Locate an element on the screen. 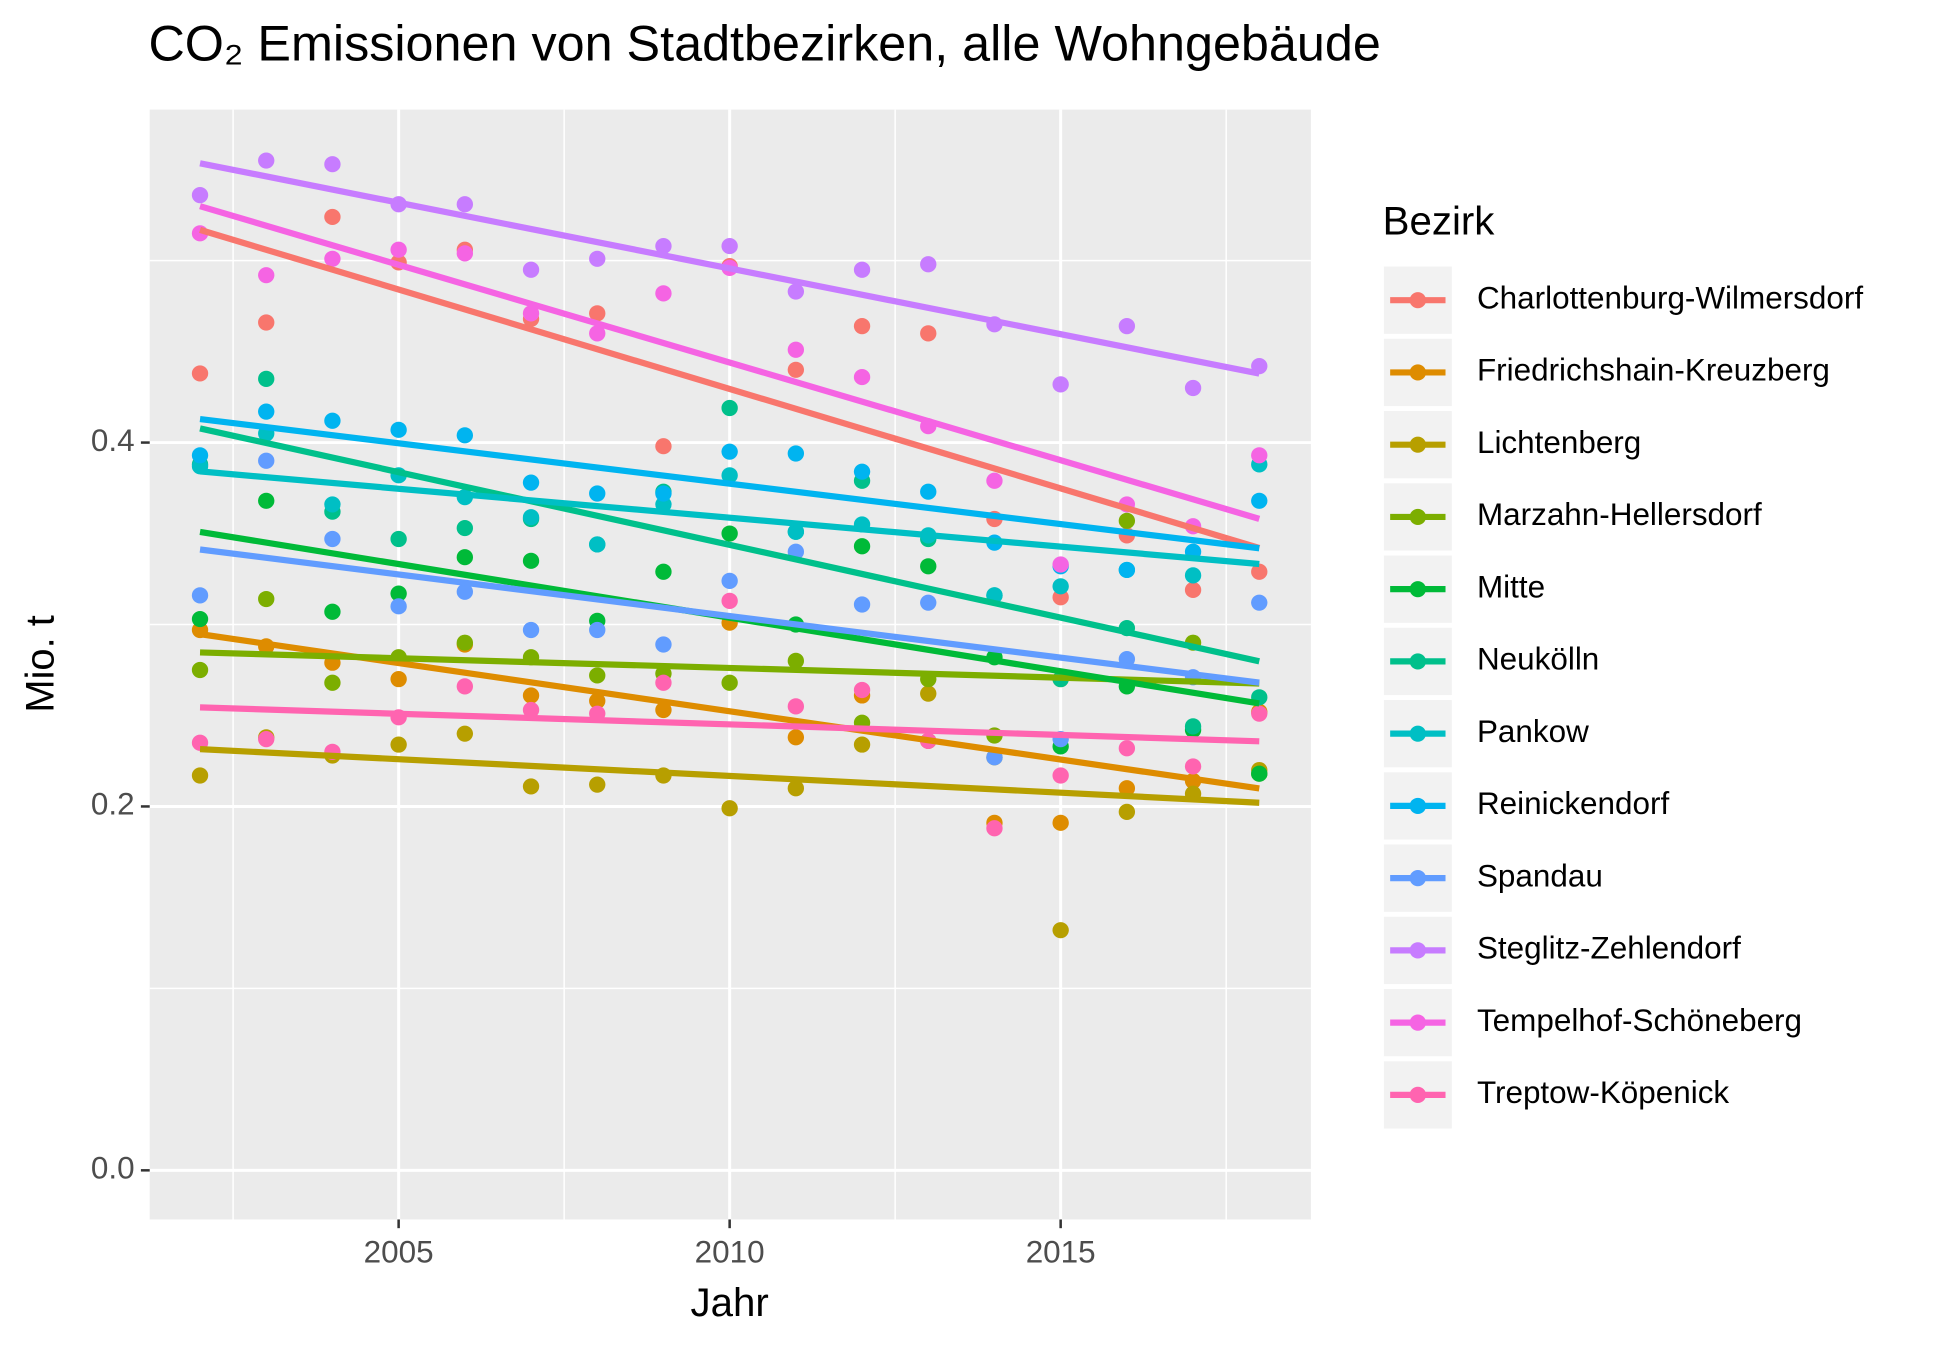 Image resolution: width=1950 pixels, height=1349 pixels. legend-label: Lichtenberg is located at coordinates (1559, 442).